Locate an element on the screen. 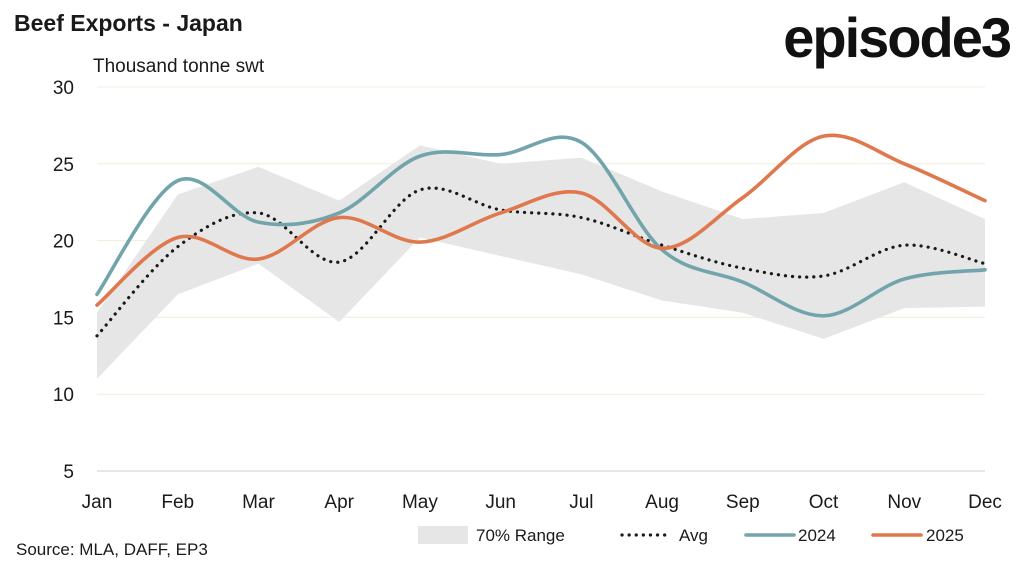 The image size is (1024, 568). x-tick-label: Aug is located at coordinates (662, 502).